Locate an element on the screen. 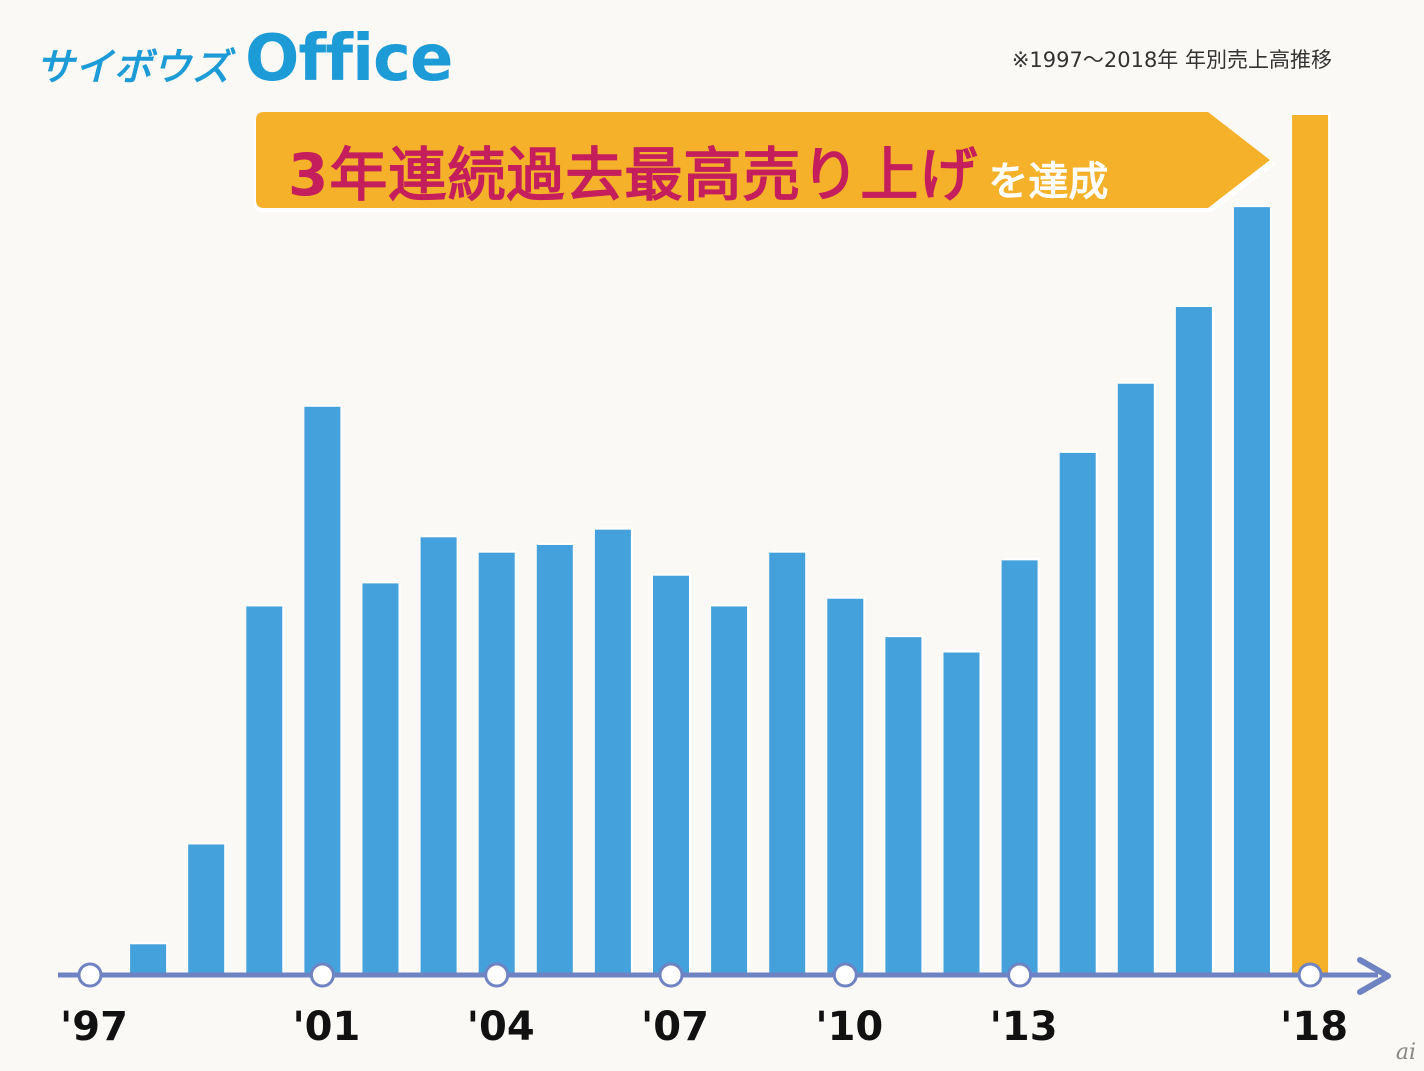  tick-label-2013: '13 is located at coordinates (1024, 1027).